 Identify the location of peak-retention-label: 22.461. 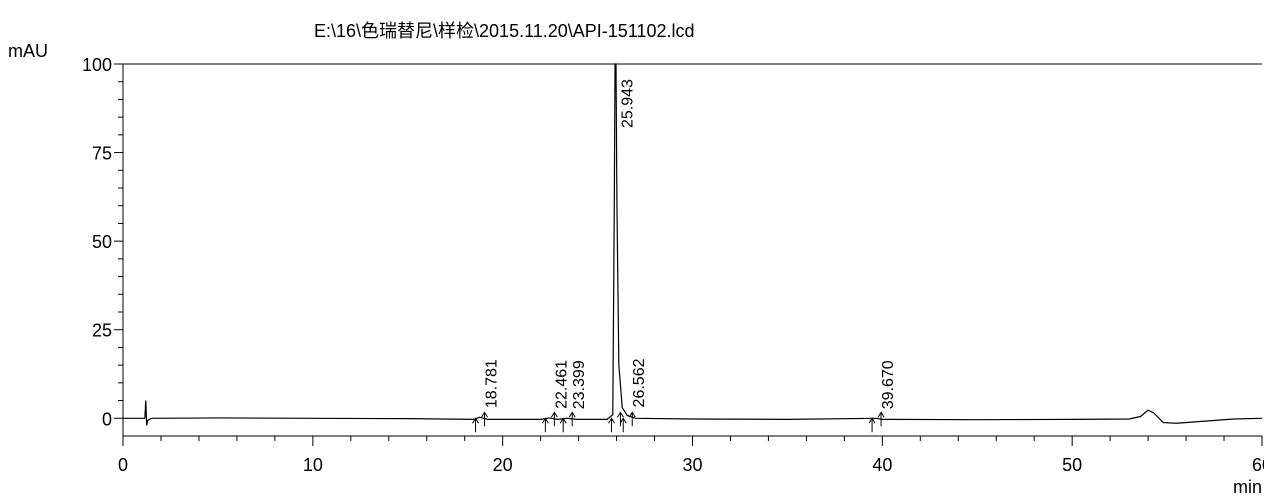
(561, 384).